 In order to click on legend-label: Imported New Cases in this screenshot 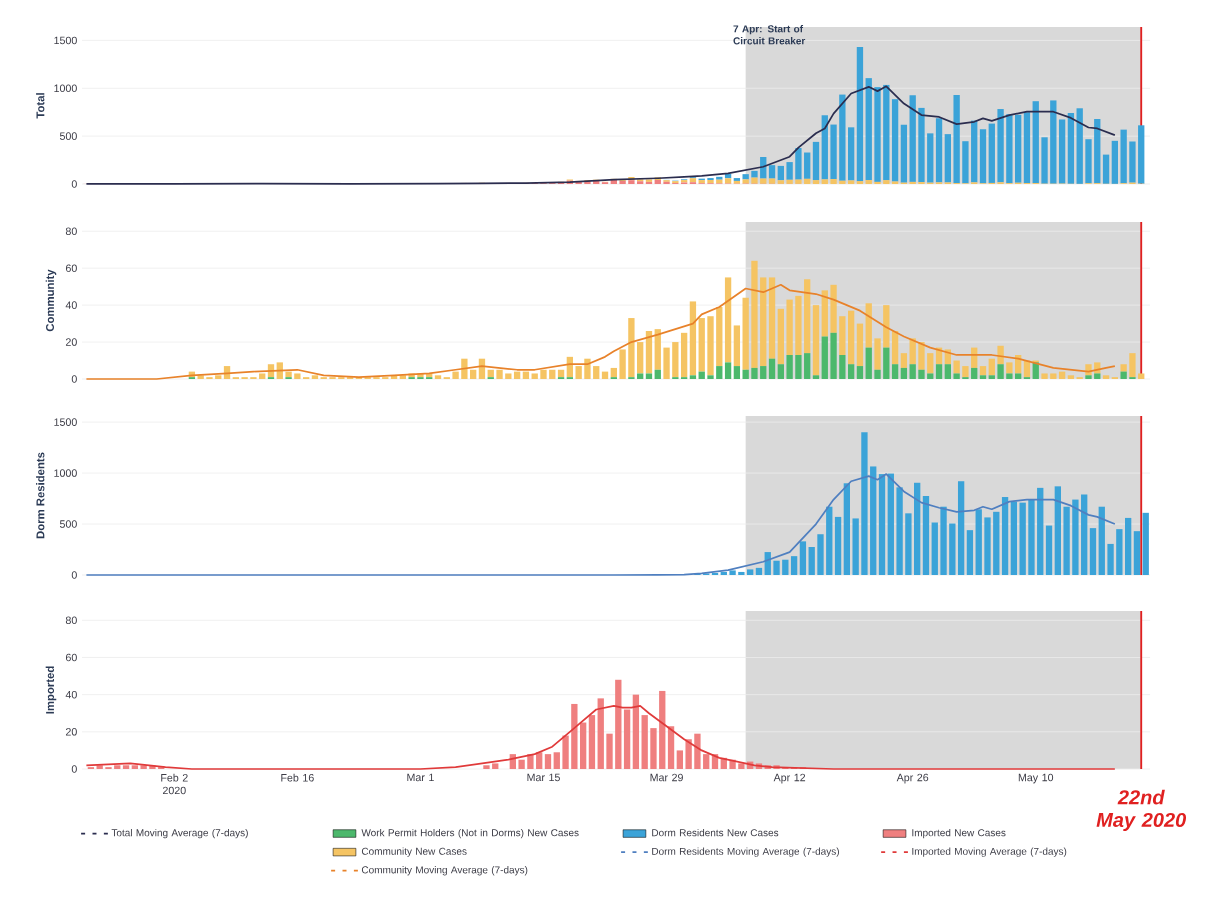, I will do `click(959, 833)`.